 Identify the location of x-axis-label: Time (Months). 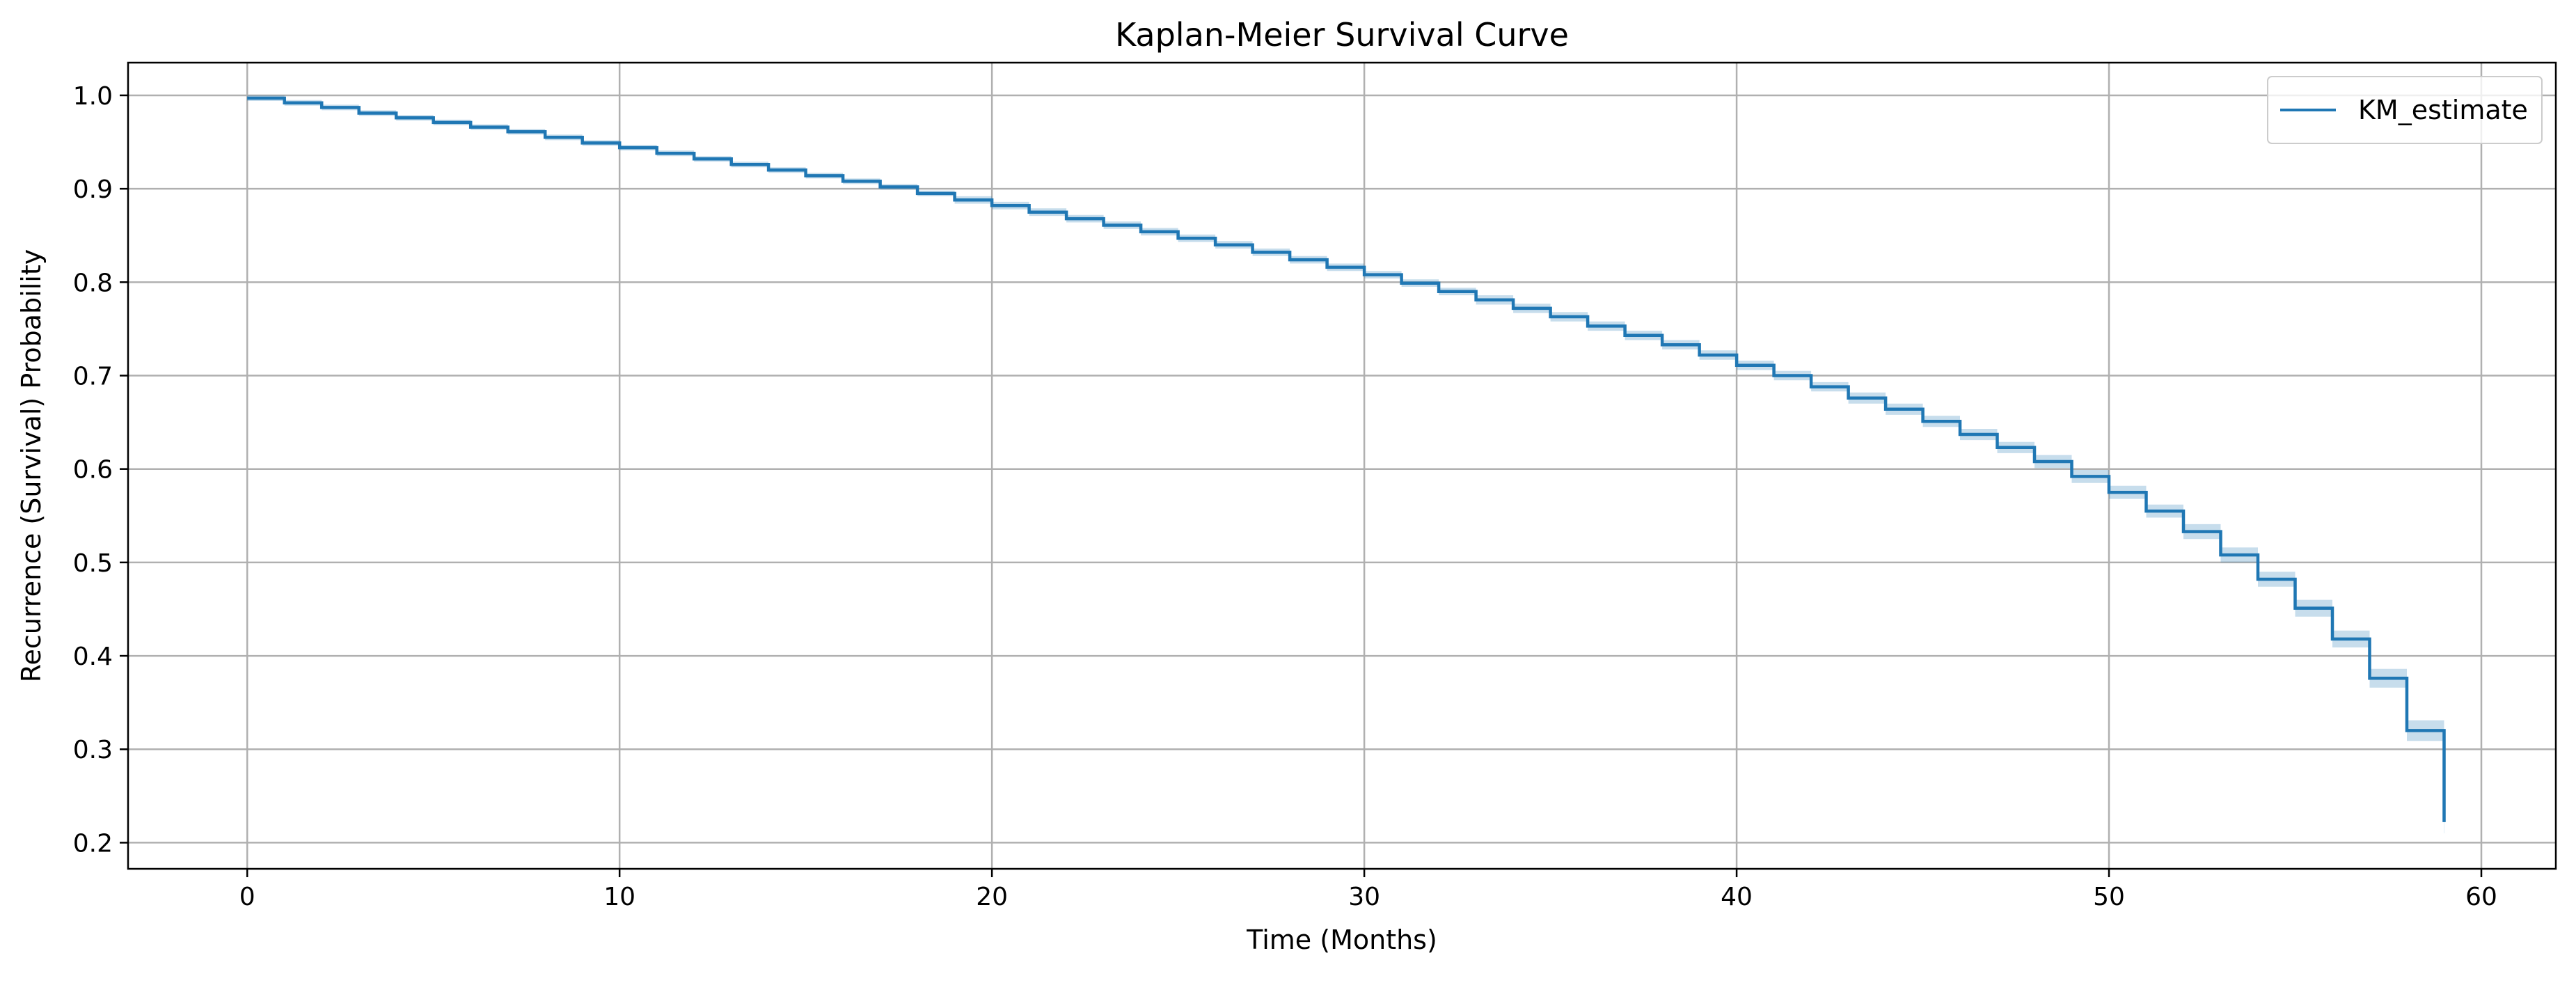
(1341, 940).